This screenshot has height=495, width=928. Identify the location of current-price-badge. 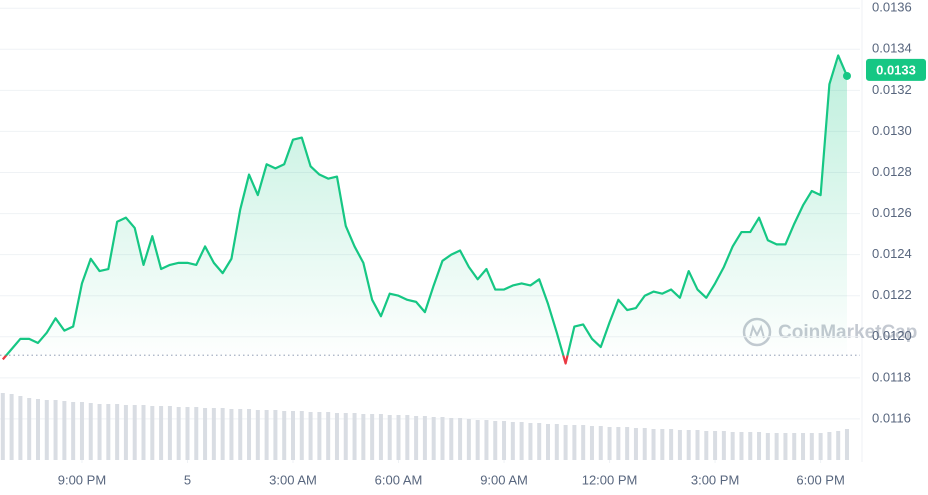
(896, 69).